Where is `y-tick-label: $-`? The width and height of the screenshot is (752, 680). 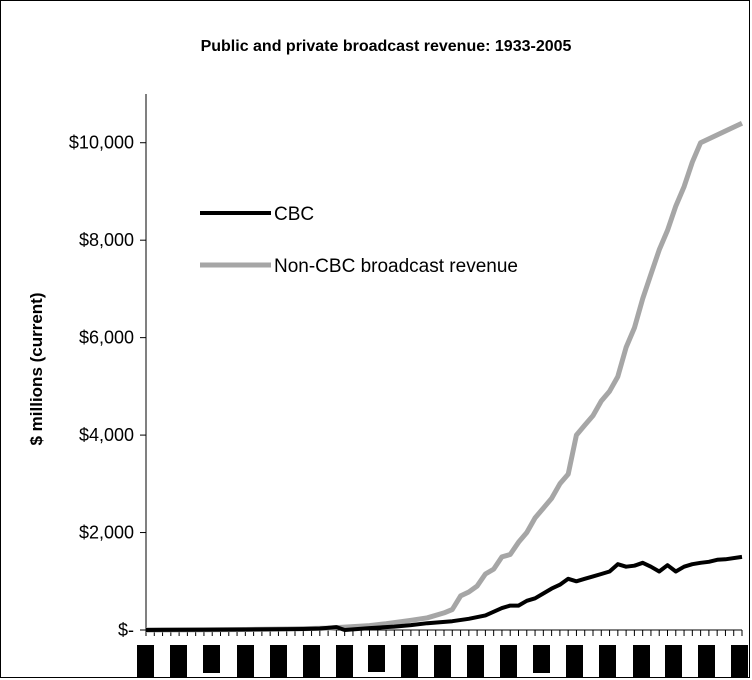 y-tick-label: $- is located at coordinates (126, 630).